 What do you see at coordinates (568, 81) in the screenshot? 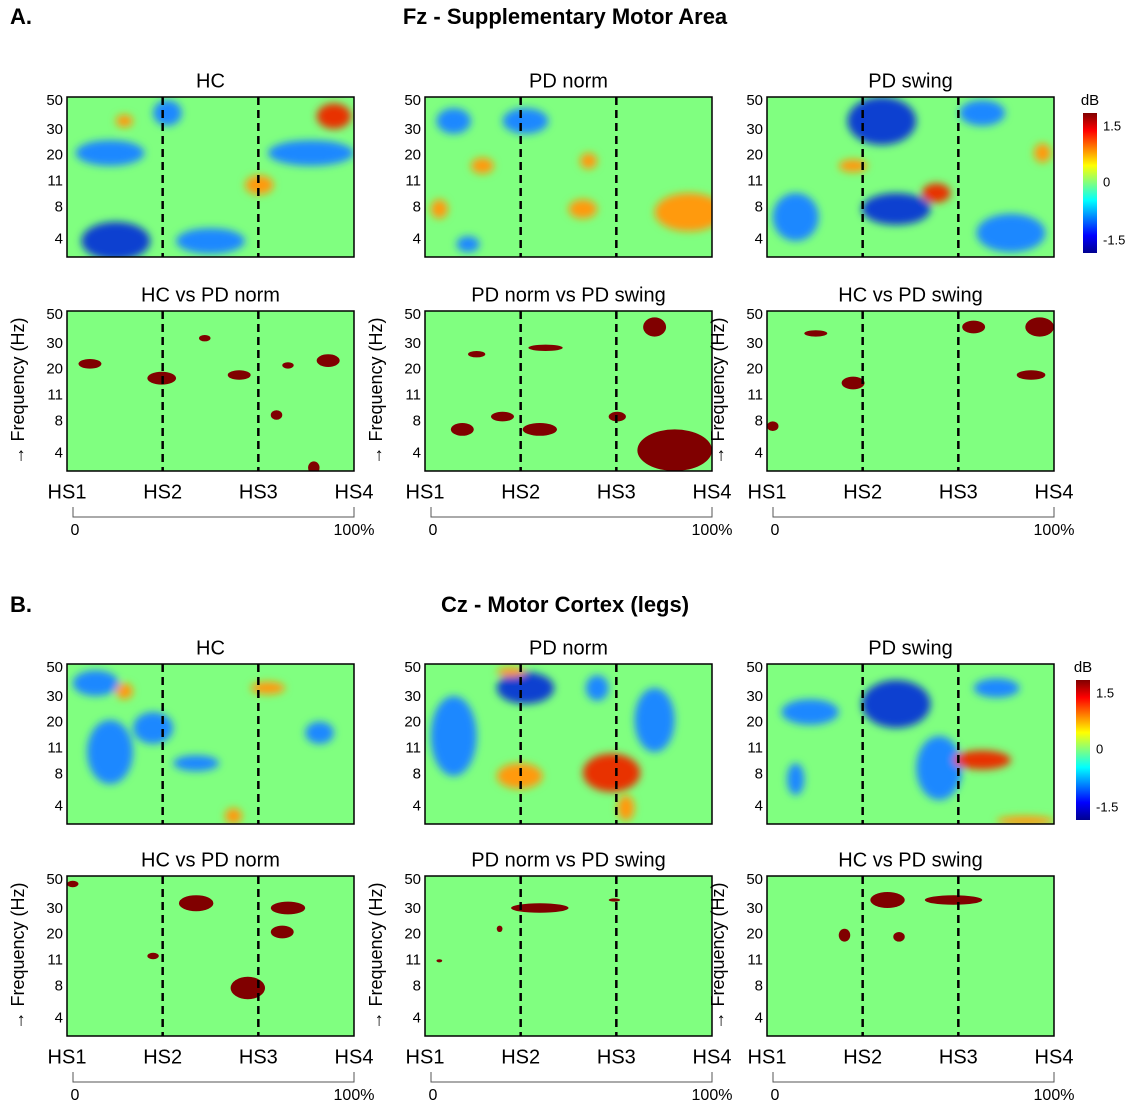
I see `panel-title: PD norm` at bounding box center [568, 81].